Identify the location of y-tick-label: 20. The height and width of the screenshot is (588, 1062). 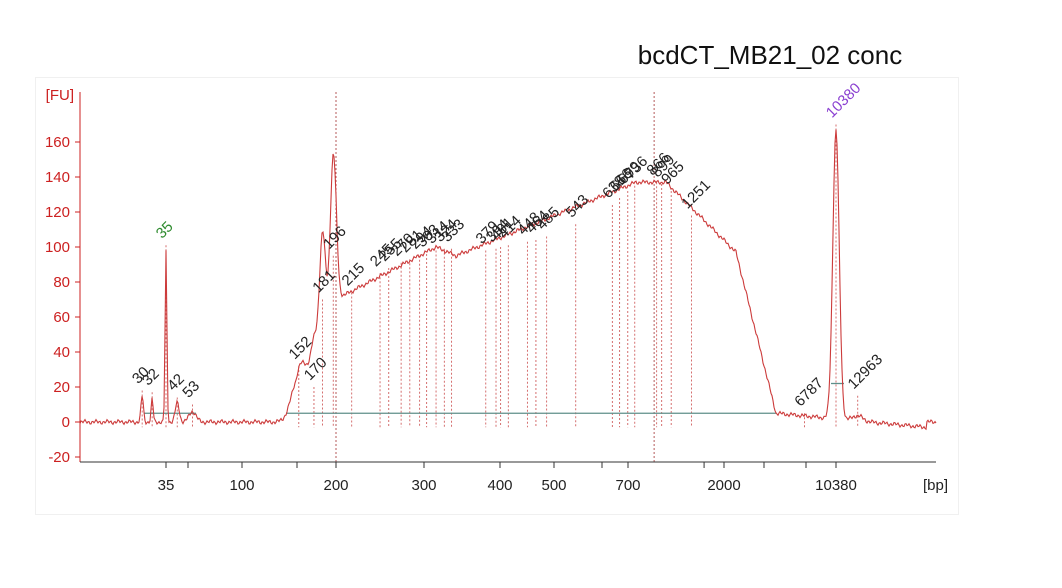
(61, 387).